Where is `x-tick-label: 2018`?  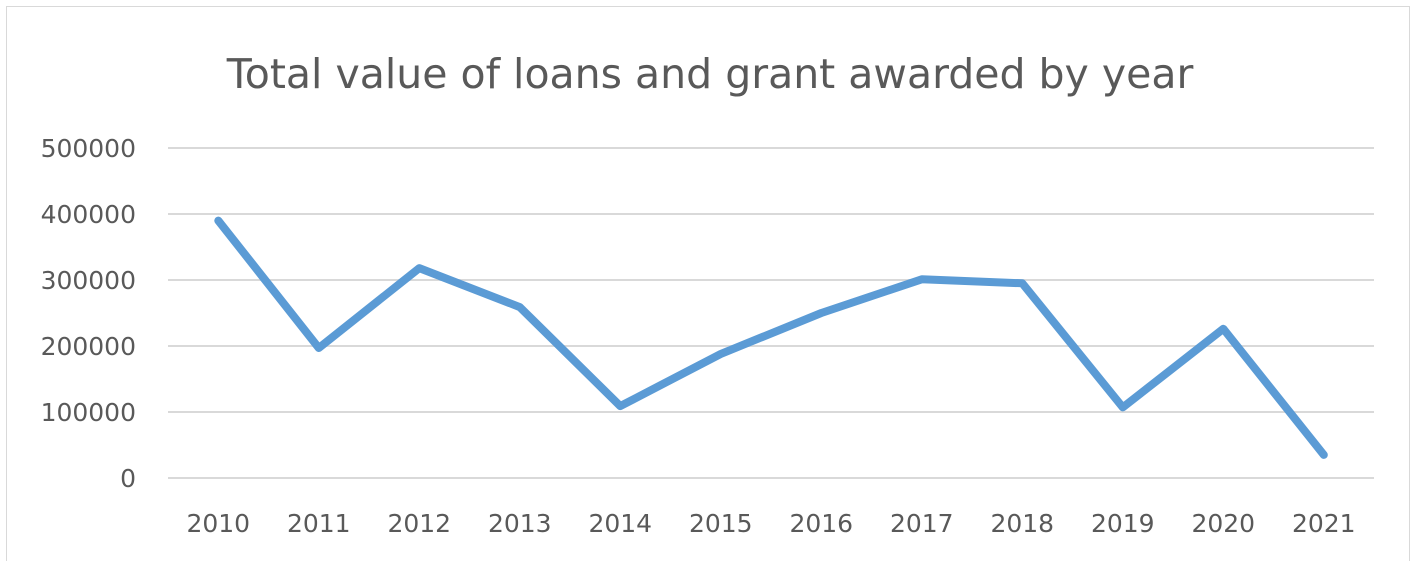
x-tick-label: 2018 is located at coordinates (1022, 523).